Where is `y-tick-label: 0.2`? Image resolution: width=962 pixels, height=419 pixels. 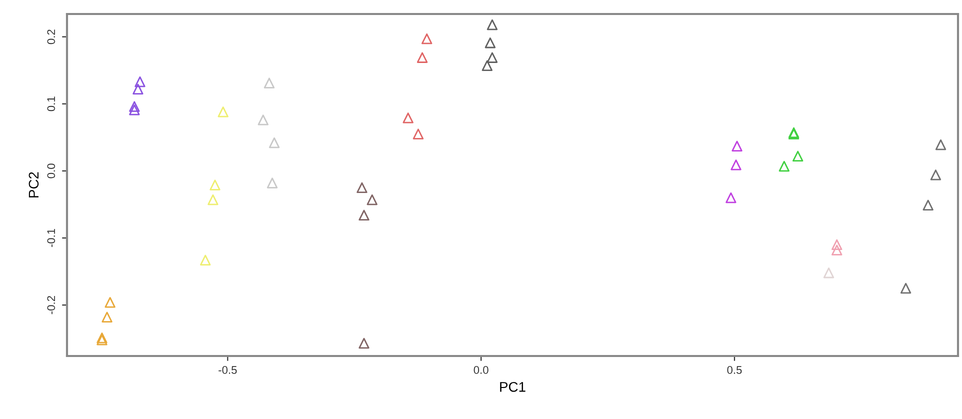
y-tick-label: 0.2 is located at coordinates (51, 37).